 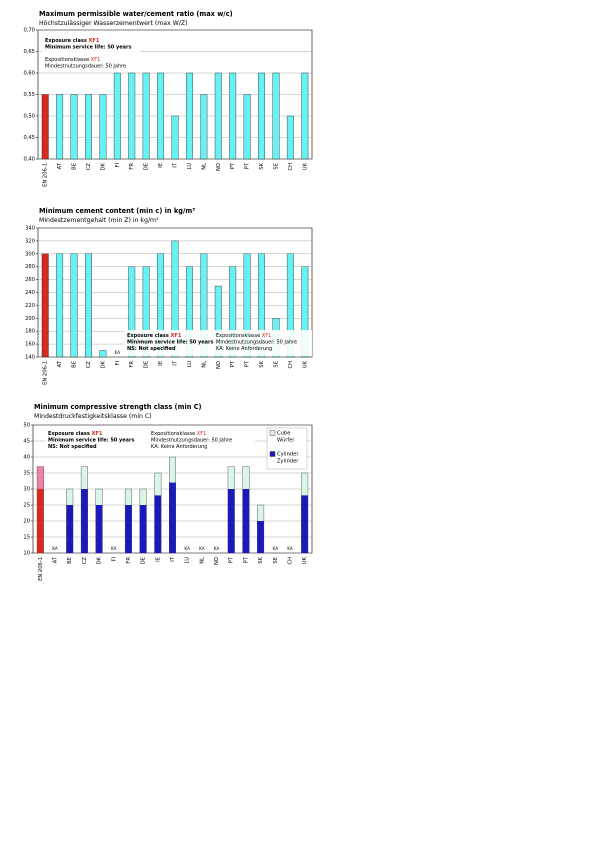 What do you see at coordinates (179, 447) in the screenshot?
I see `annotation-text: KA: Keine Anforderung` at bounding box center [179, 447].